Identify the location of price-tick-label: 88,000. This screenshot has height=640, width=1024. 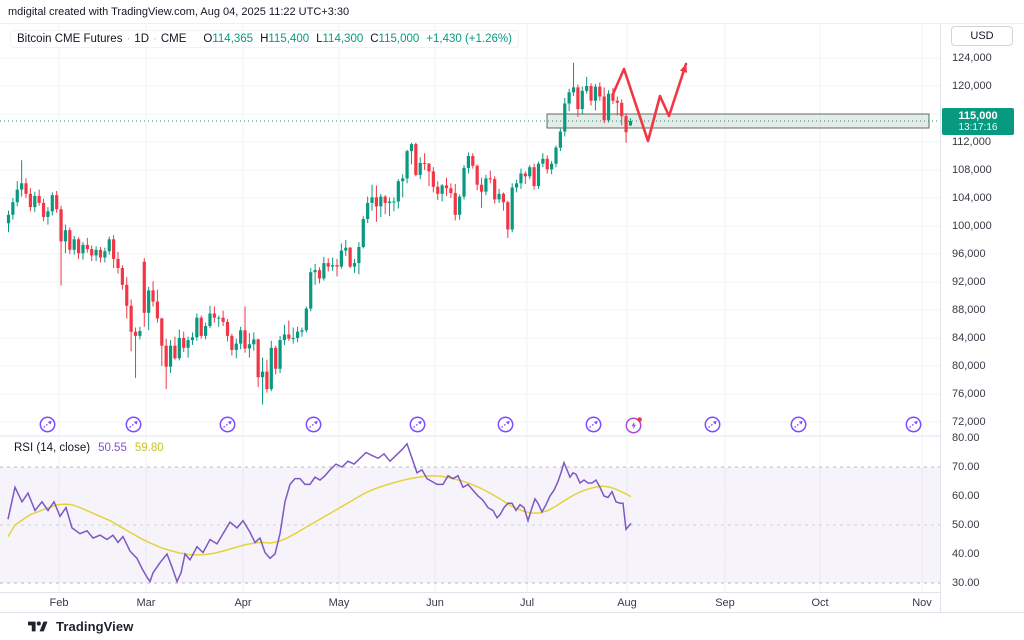
(969, 310).